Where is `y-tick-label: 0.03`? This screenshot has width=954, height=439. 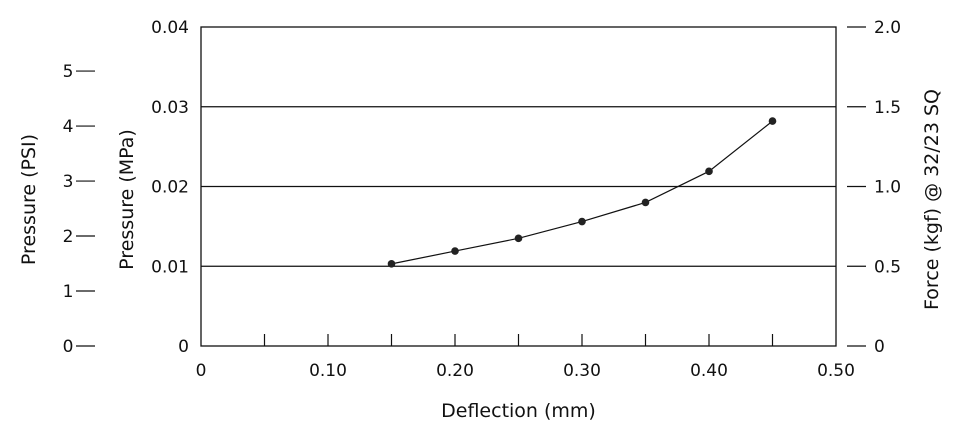
y-tick-label: 0.03 is located at coordinates (170, 108).